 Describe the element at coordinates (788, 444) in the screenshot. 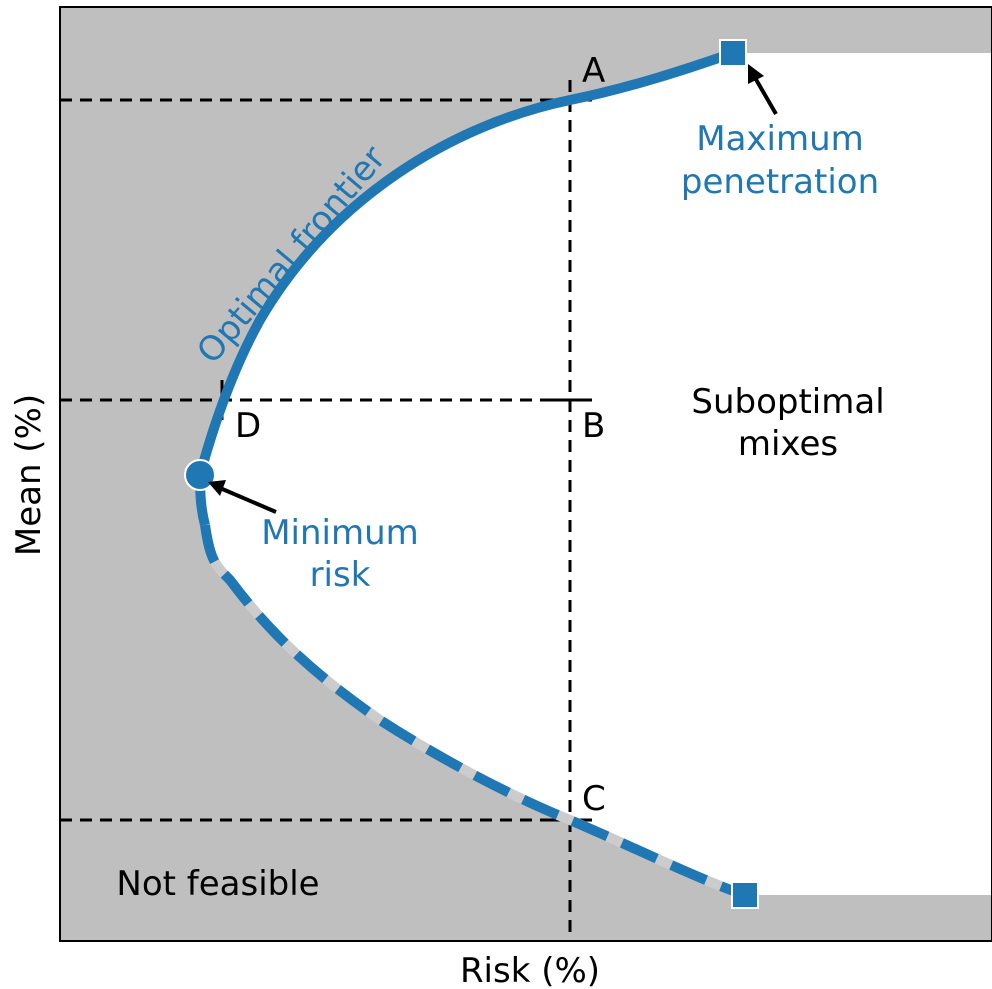

I see `region-label: mixes` at that location.